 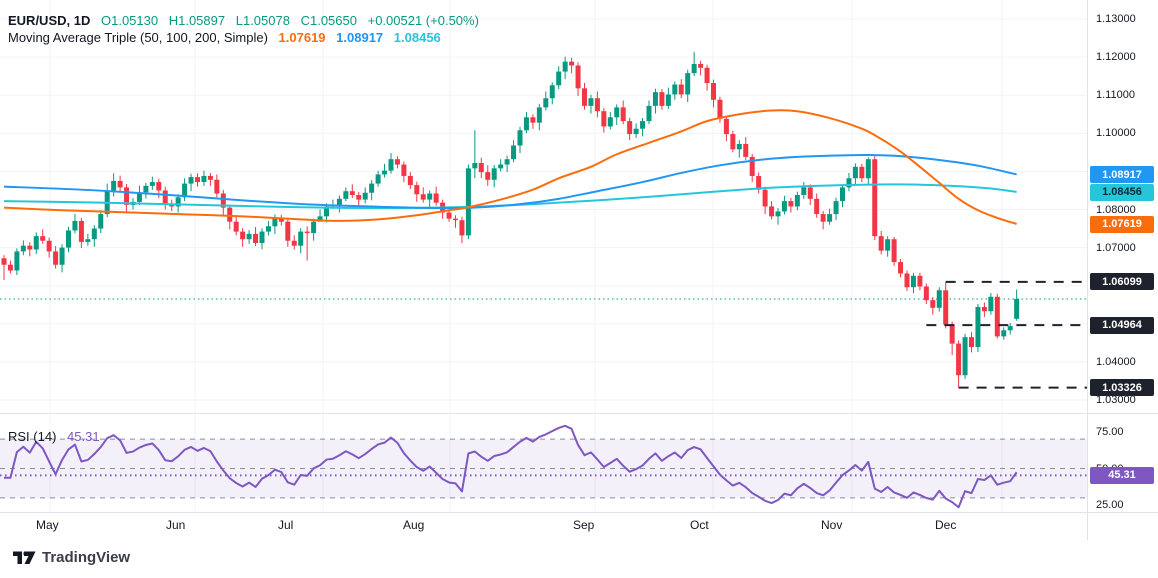 I want to click on ohlc-close: C1.05650, so click(x=328, y=20).